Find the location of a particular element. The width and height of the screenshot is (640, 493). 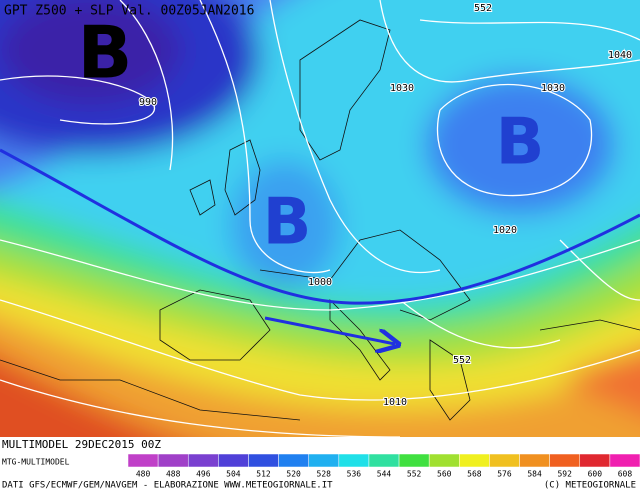

colorbar-label: 544 is located at coordinates (384, 474).